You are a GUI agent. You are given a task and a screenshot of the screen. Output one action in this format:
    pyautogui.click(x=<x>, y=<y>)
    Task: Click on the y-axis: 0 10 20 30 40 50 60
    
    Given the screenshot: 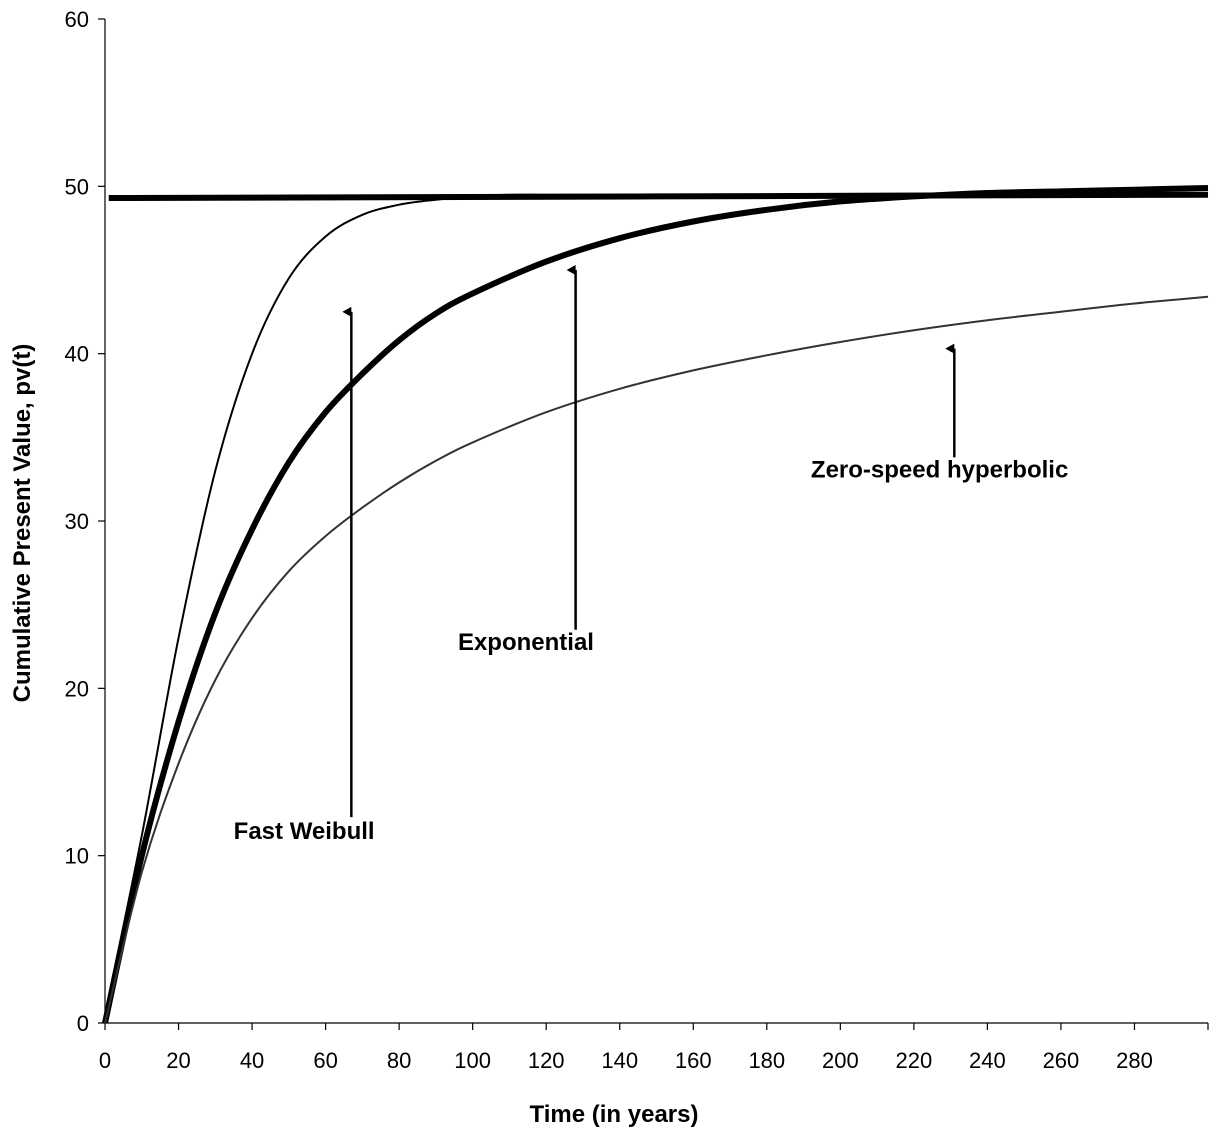 What is the action you would take?
    pyautogui.click(x=85, y=521)
    